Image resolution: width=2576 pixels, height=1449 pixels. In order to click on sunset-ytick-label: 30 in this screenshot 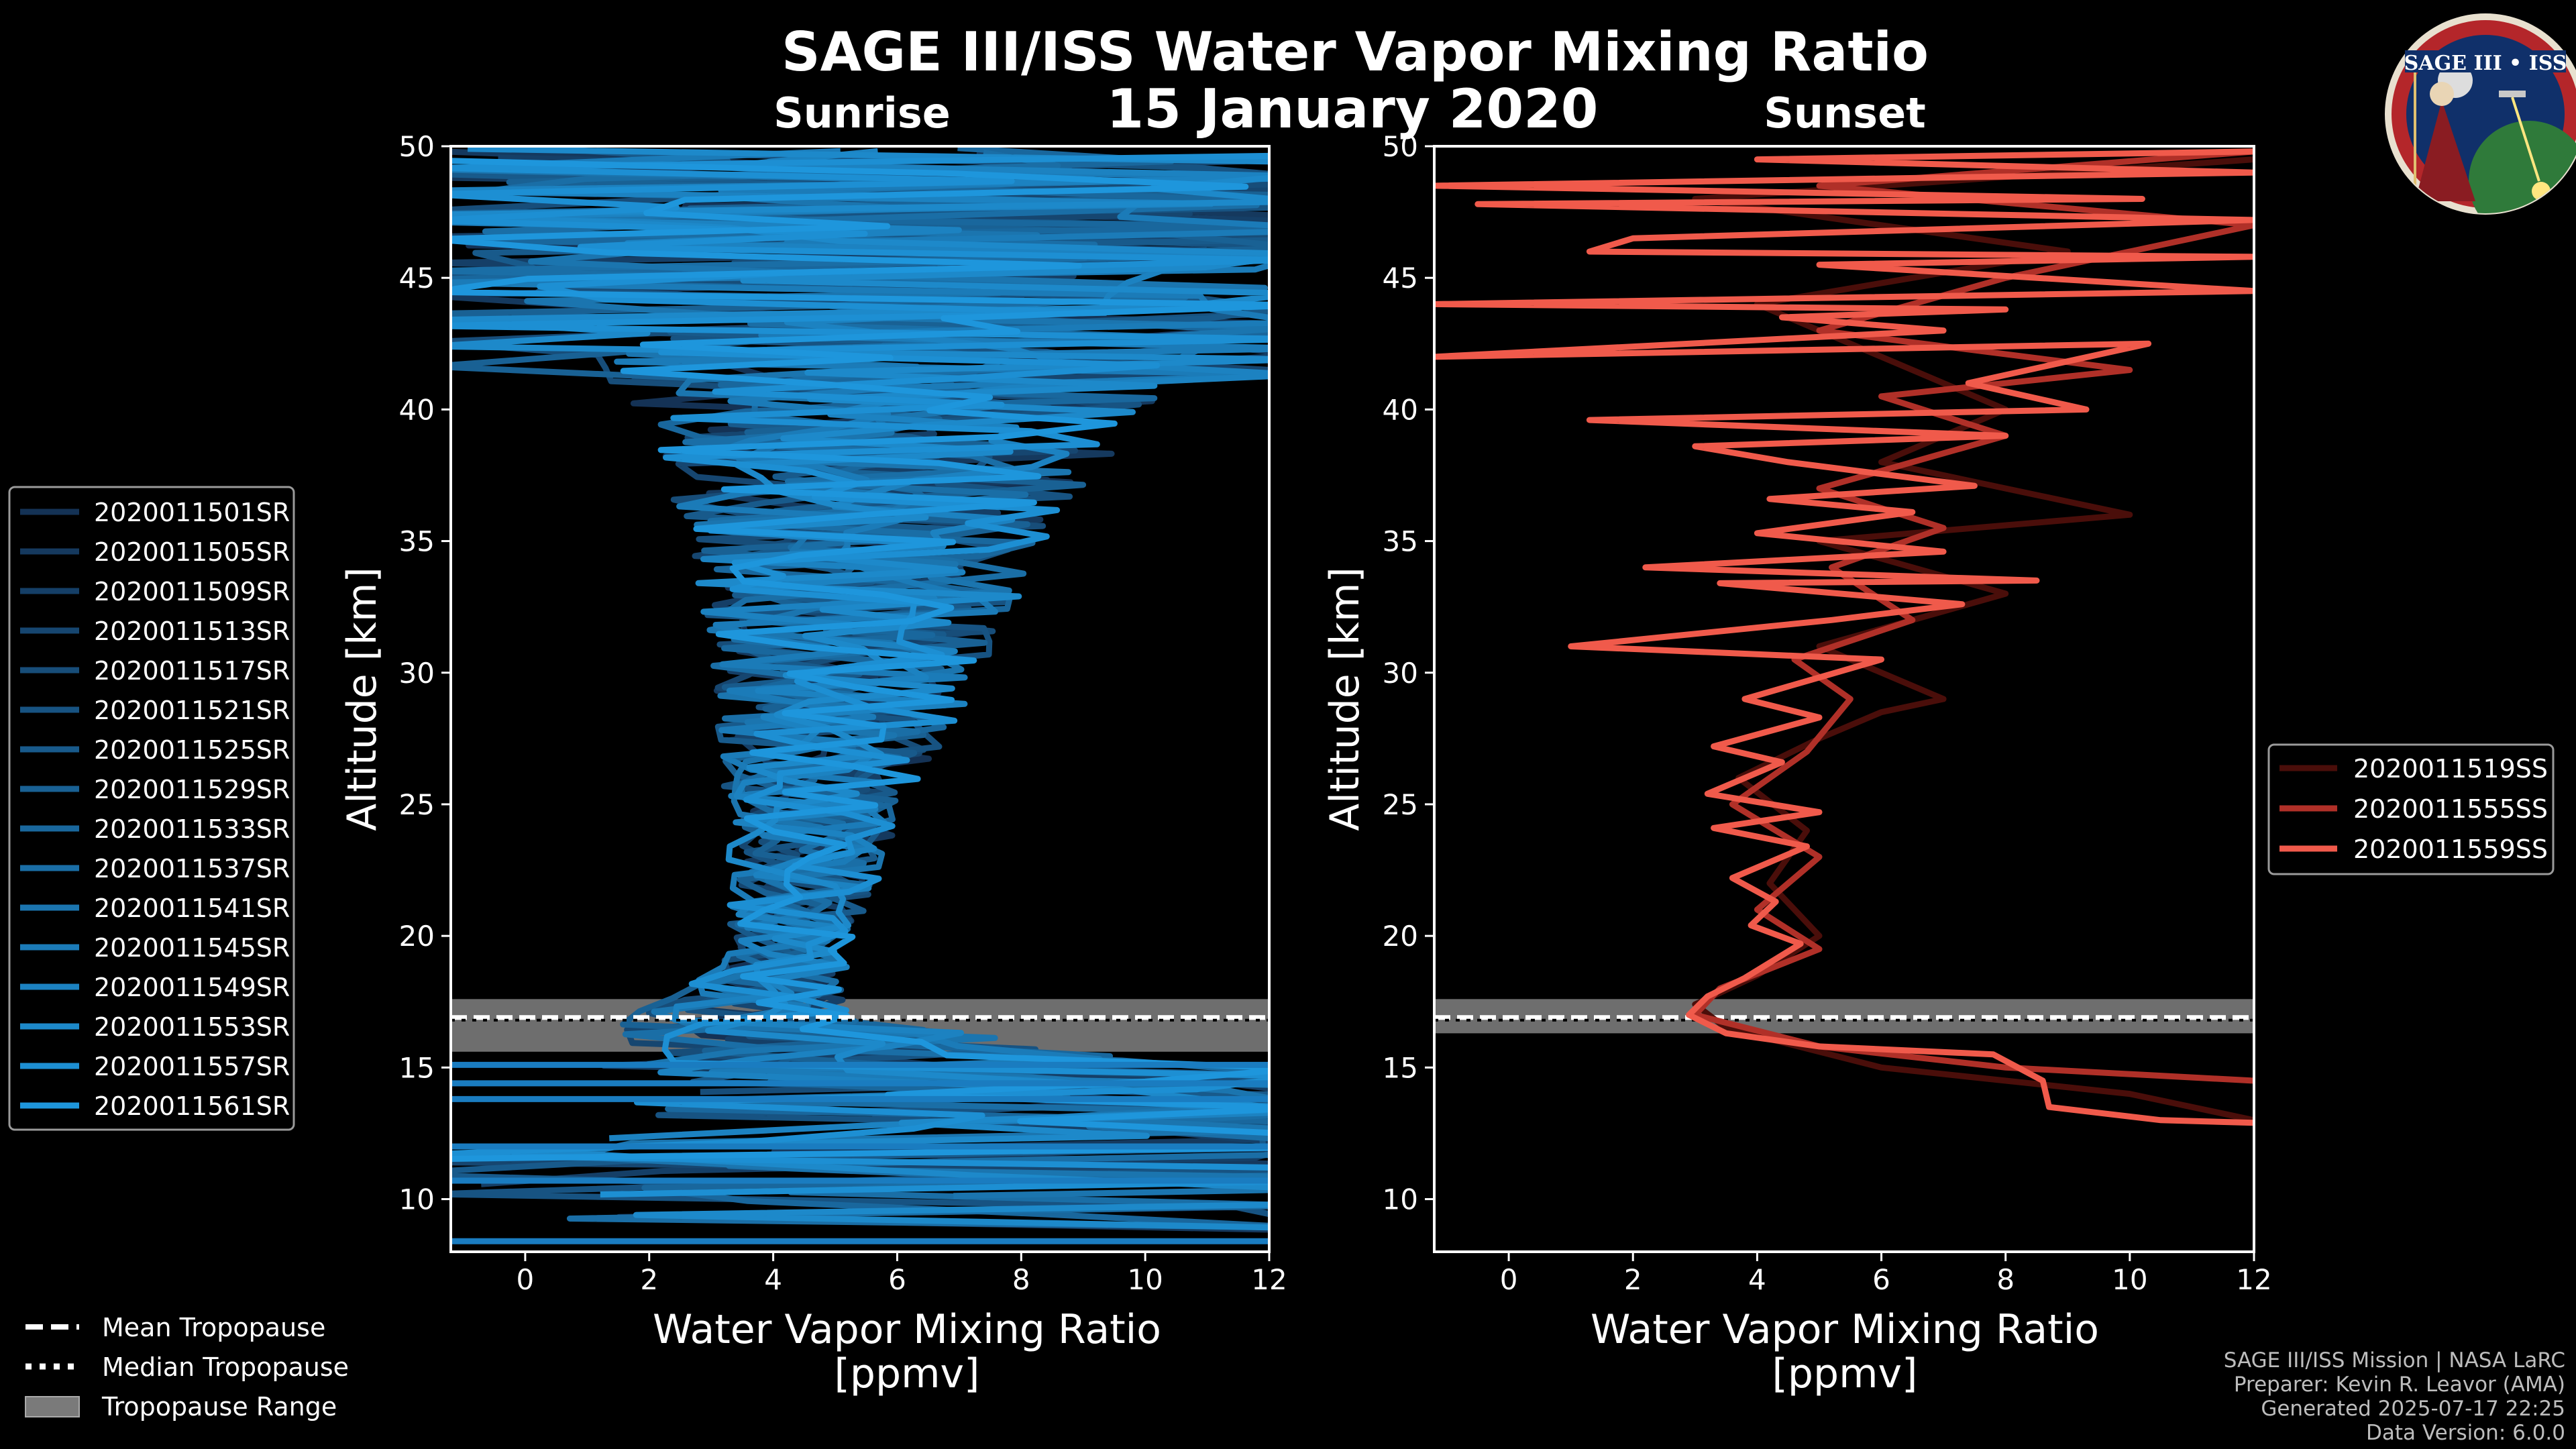, I will do `click(1400, 673)`.